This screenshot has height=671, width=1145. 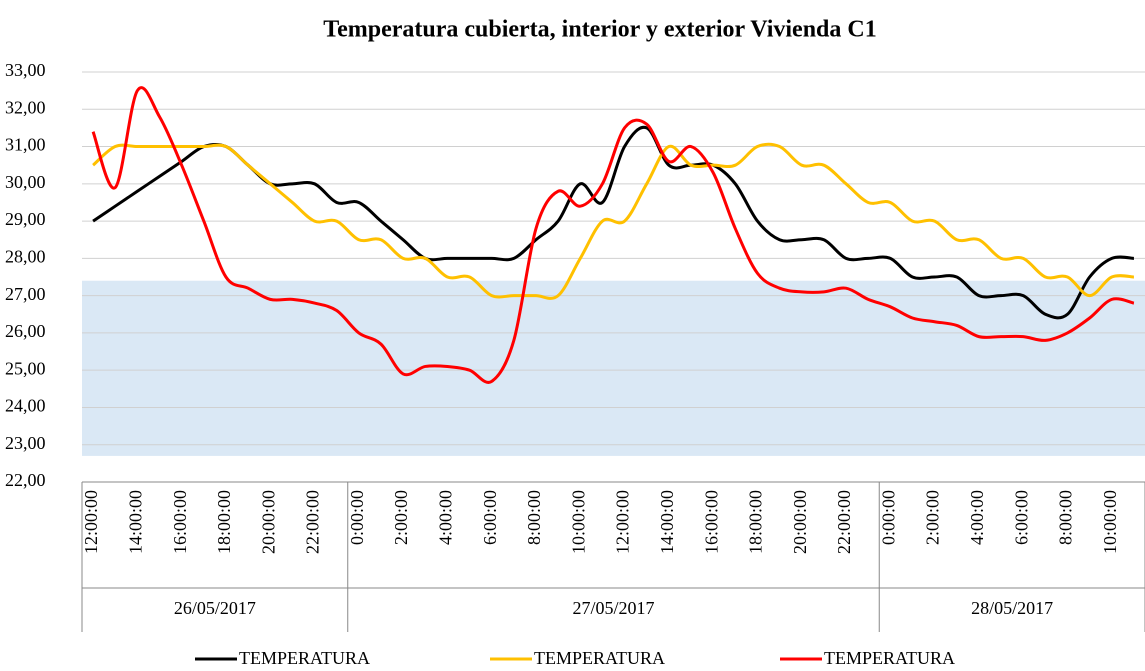 I want to click on y-tick-label: 24,00, so click(x=25, y=406).